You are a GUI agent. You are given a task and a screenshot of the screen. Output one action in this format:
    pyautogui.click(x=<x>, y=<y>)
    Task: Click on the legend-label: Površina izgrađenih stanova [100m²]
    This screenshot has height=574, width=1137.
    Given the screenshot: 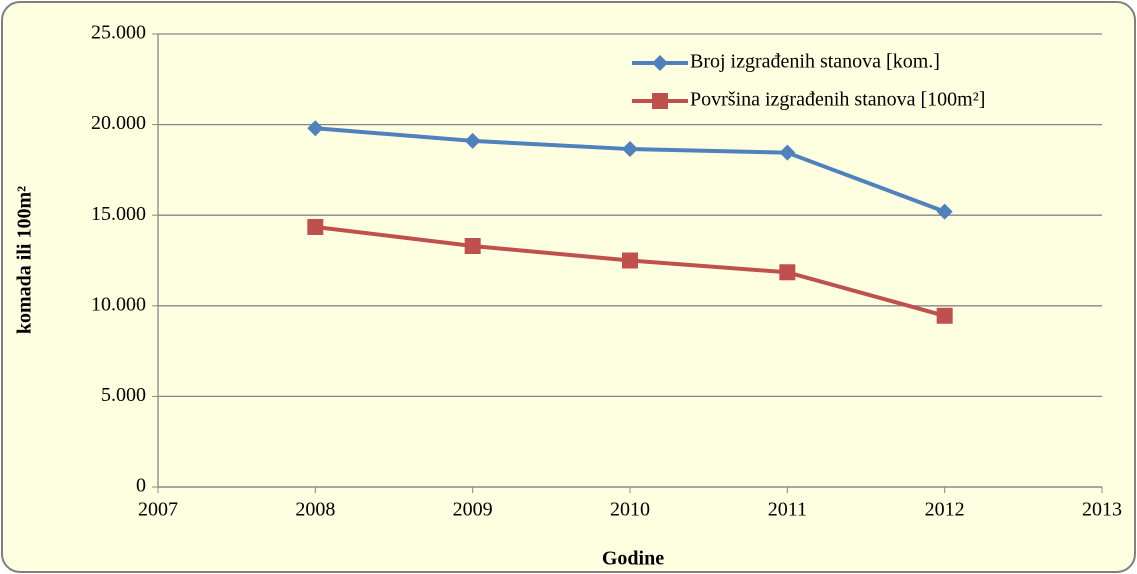 What is the action you would take?
    pyautogui.click(x=837, y=100)
    